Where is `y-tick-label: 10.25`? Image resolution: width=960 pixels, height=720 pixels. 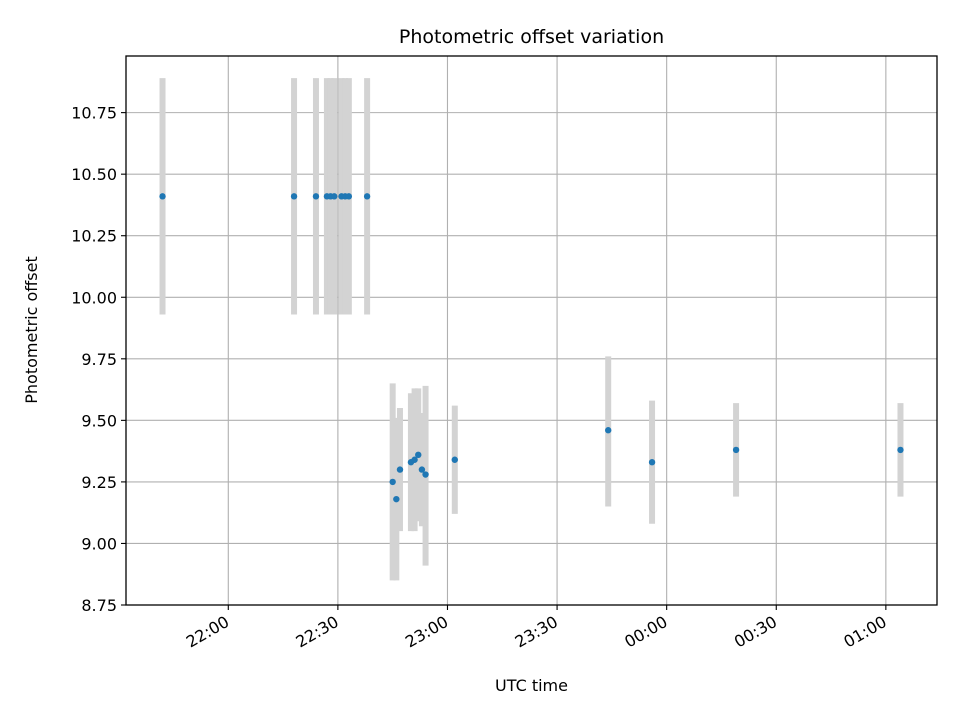 y-tick-label: 10.25 is located at coordinates (94, 236).